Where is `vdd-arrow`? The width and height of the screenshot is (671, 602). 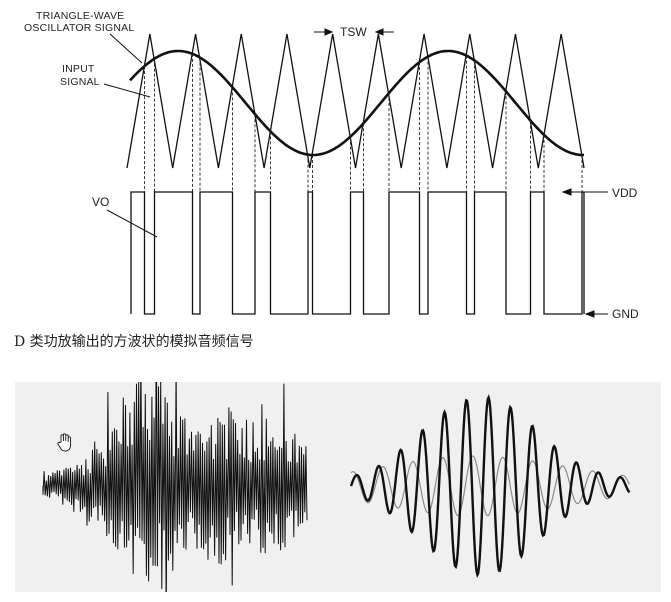
vdd-arrow is located at coordinates (584, 192).